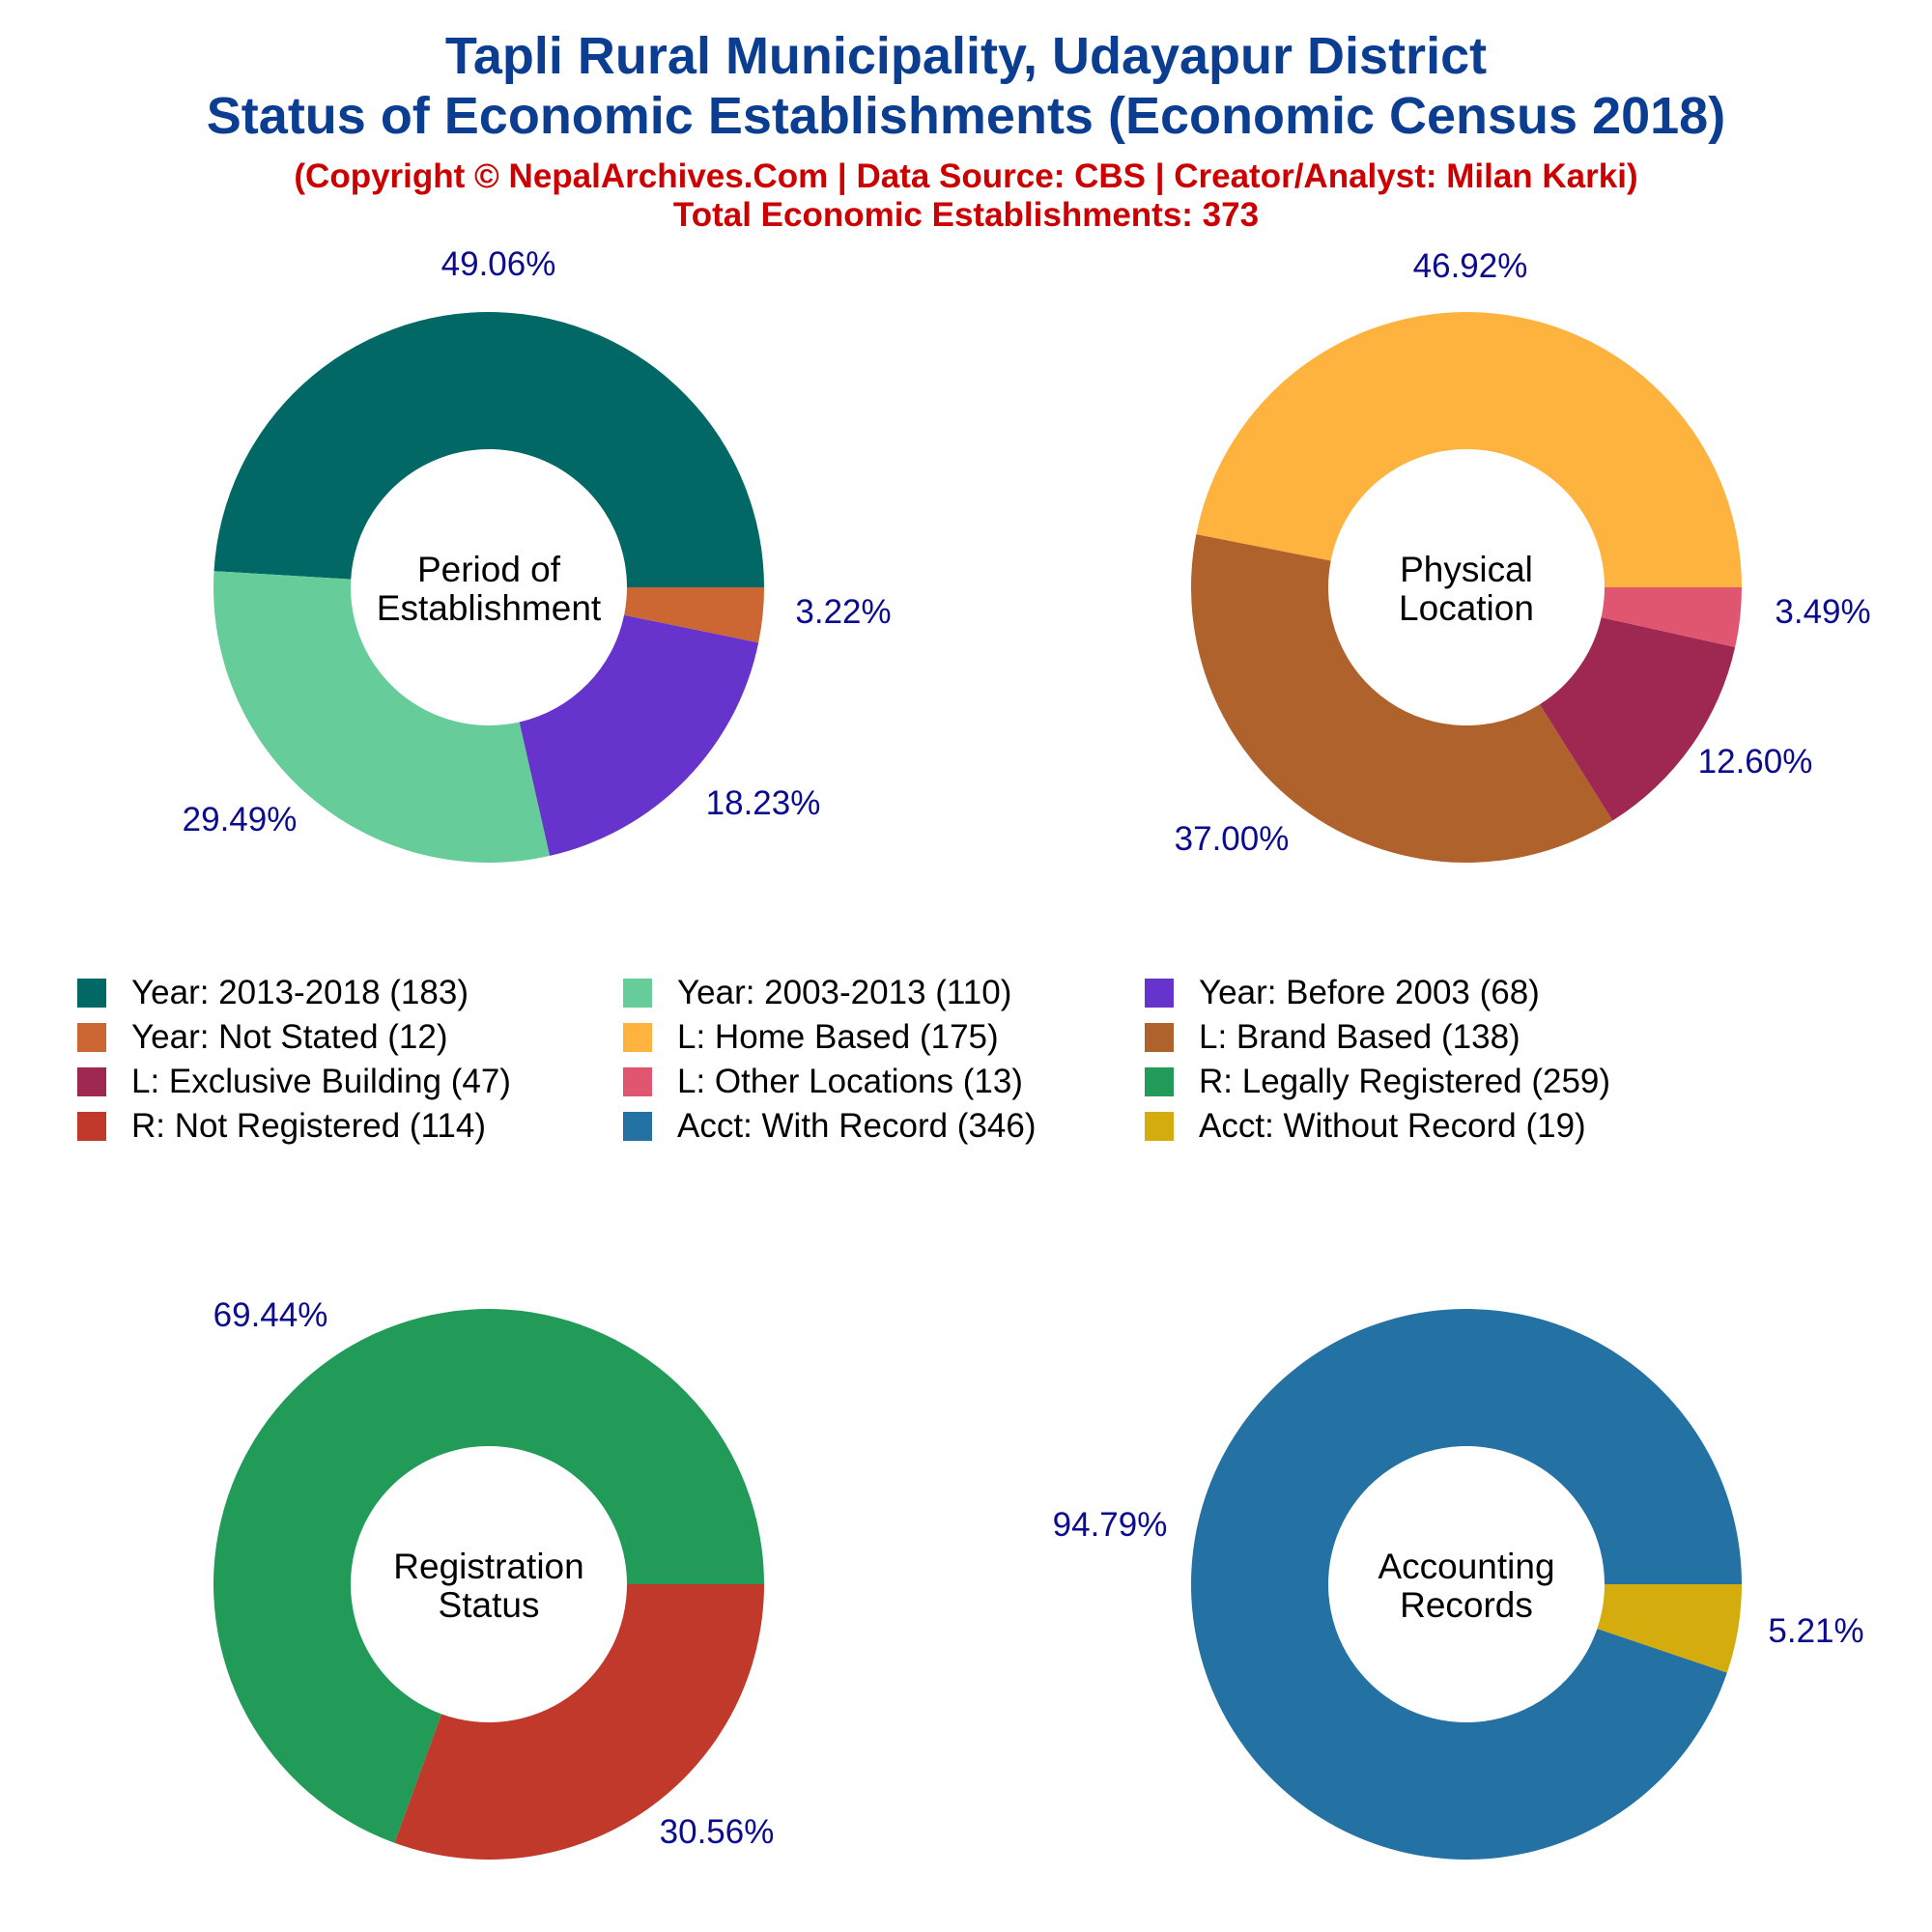 The image size is (1932, 1932). Describe the element at coordinates (1359, 1037) in the screenshot. I see `legend-label: L: Brand Based (138)` at that location.